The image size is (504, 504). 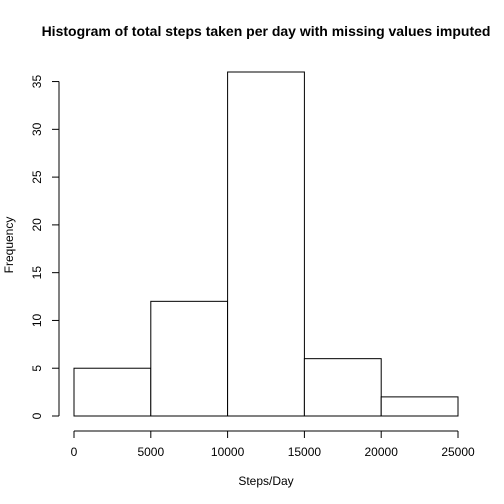 What do you see at coordinates (37, 177) in the screenshot?
I see `y-tick-label-5: 25` at bounding box center [37, 177].